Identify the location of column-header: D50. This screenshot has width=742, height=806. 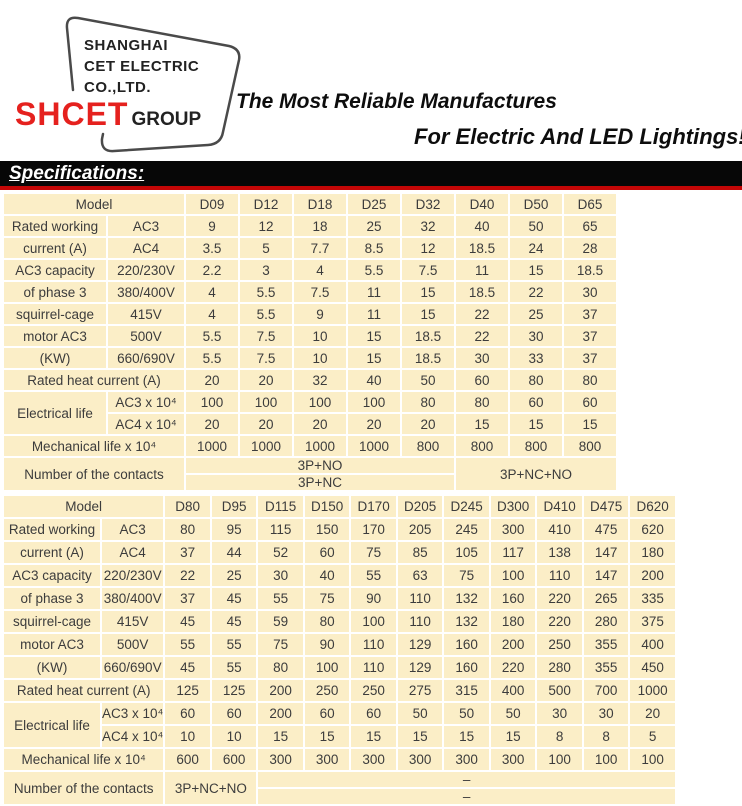
(536, 204).